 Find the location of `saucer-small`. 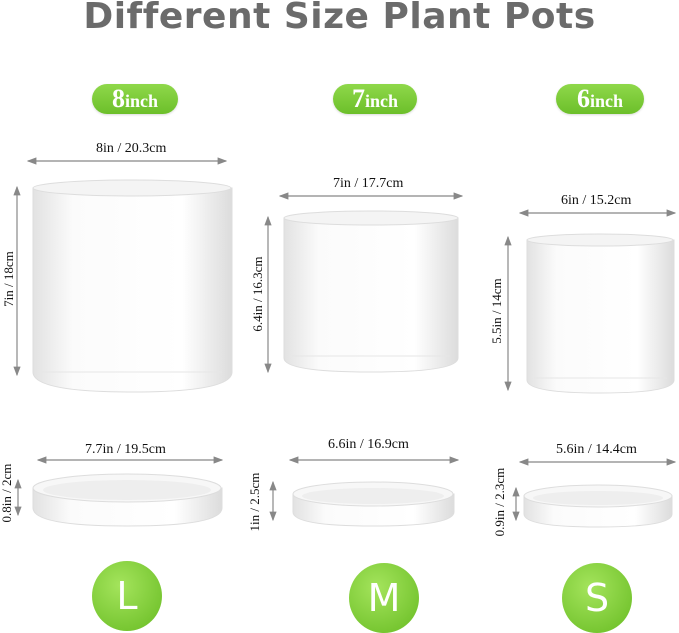

saucer-small is located at coordinates (598, 506).